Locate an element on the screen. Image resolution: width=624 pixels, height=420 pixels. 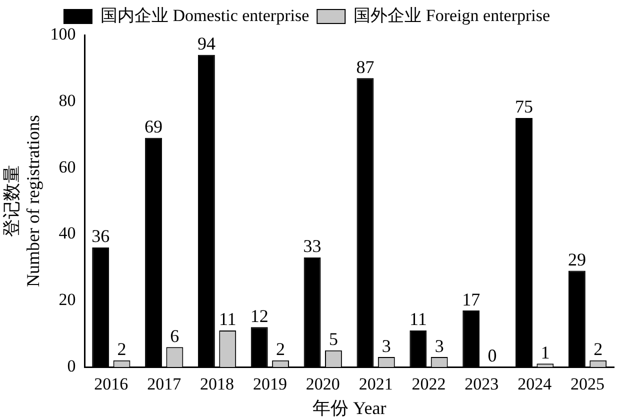
x-tick-label: 2019 is located at coordinates (269, 384).